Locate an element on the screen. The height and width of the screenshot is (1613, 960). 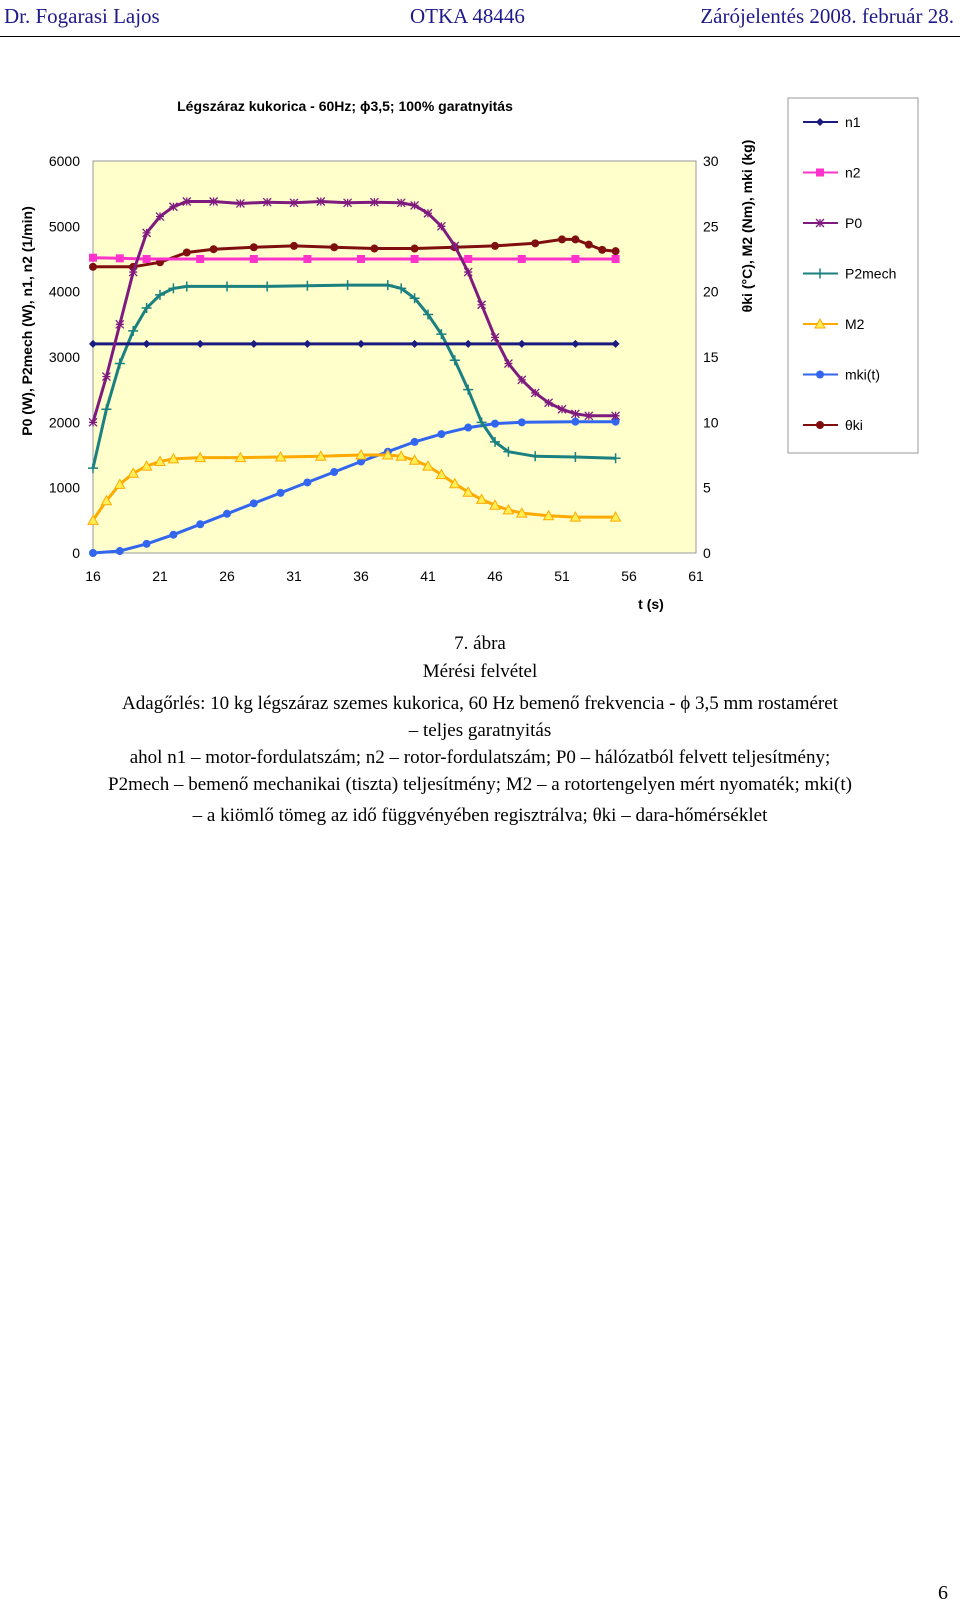
series-line is located at coordinates (354, 258).